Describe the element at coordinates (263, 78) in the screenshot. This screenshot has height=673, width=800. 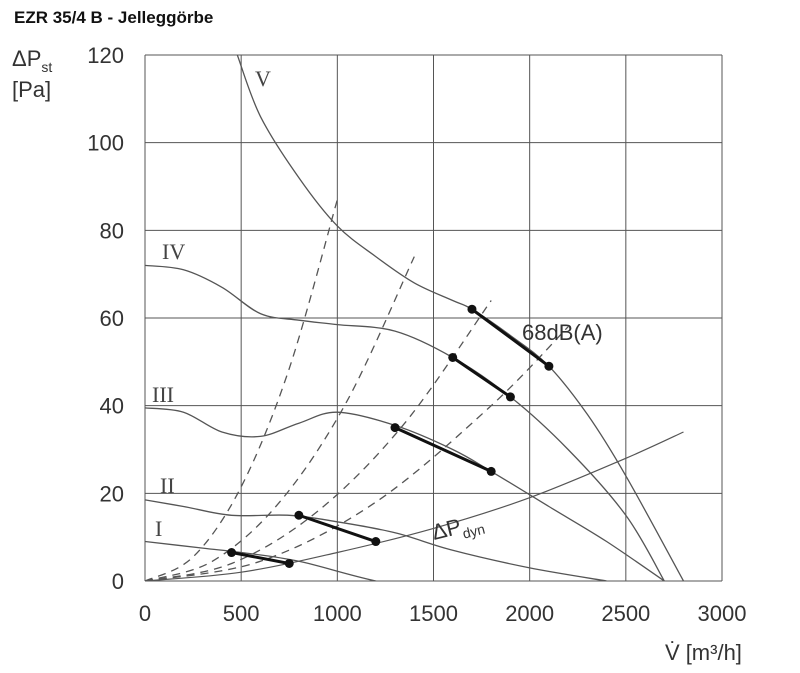
I see `series-label-V: V` at that location.